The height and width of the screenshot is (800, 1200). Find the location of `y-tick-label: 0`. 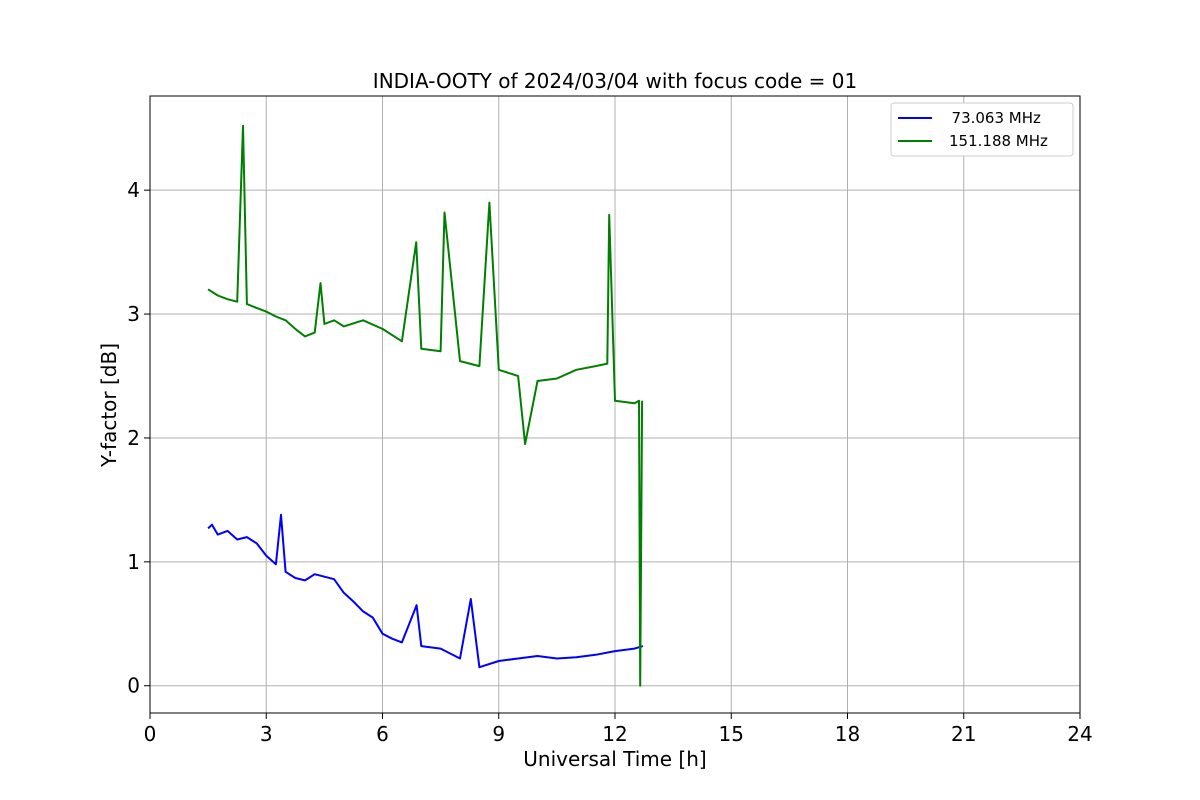

y-tick-label: 0 is located at coordinates (133, 686).